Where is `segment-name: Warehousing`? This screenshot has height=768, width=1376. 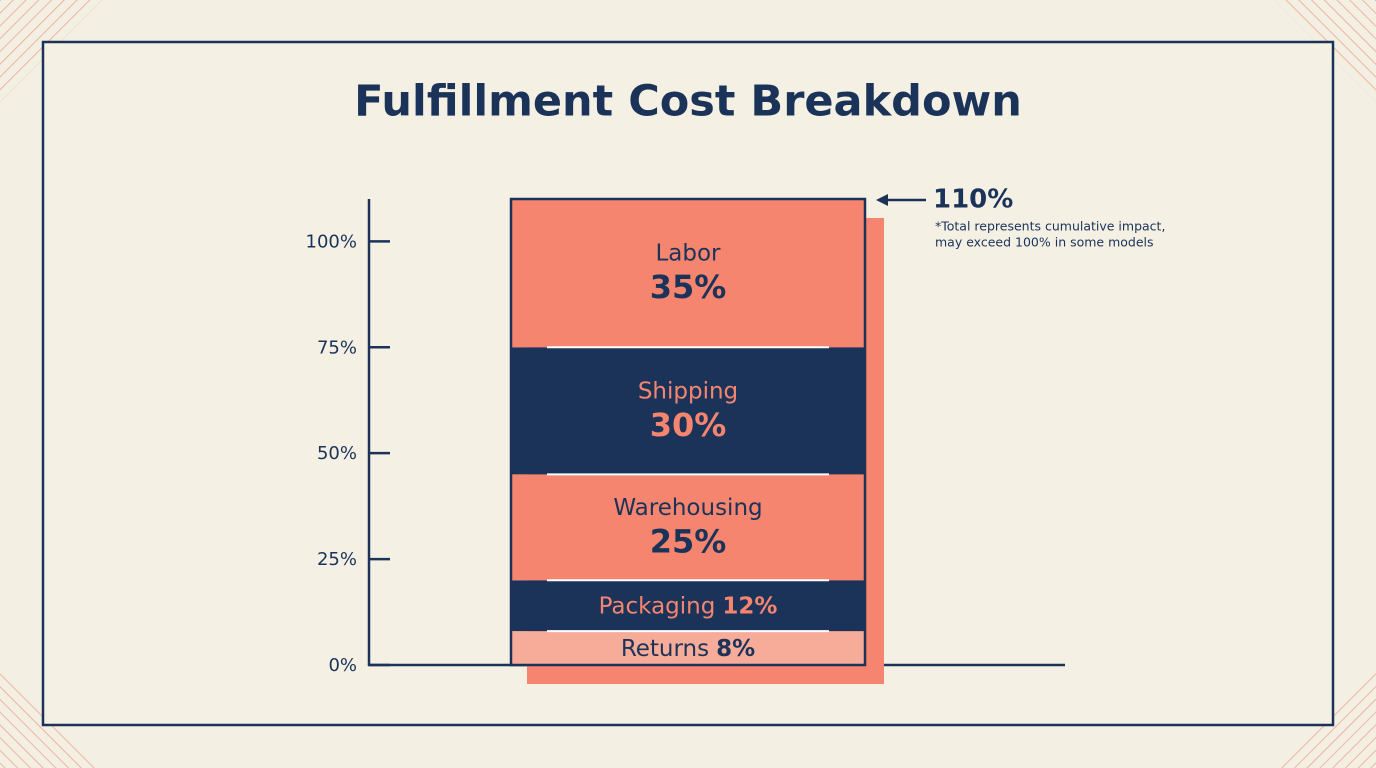
segment-name: Warehousing is located at coordinates (687, 508).